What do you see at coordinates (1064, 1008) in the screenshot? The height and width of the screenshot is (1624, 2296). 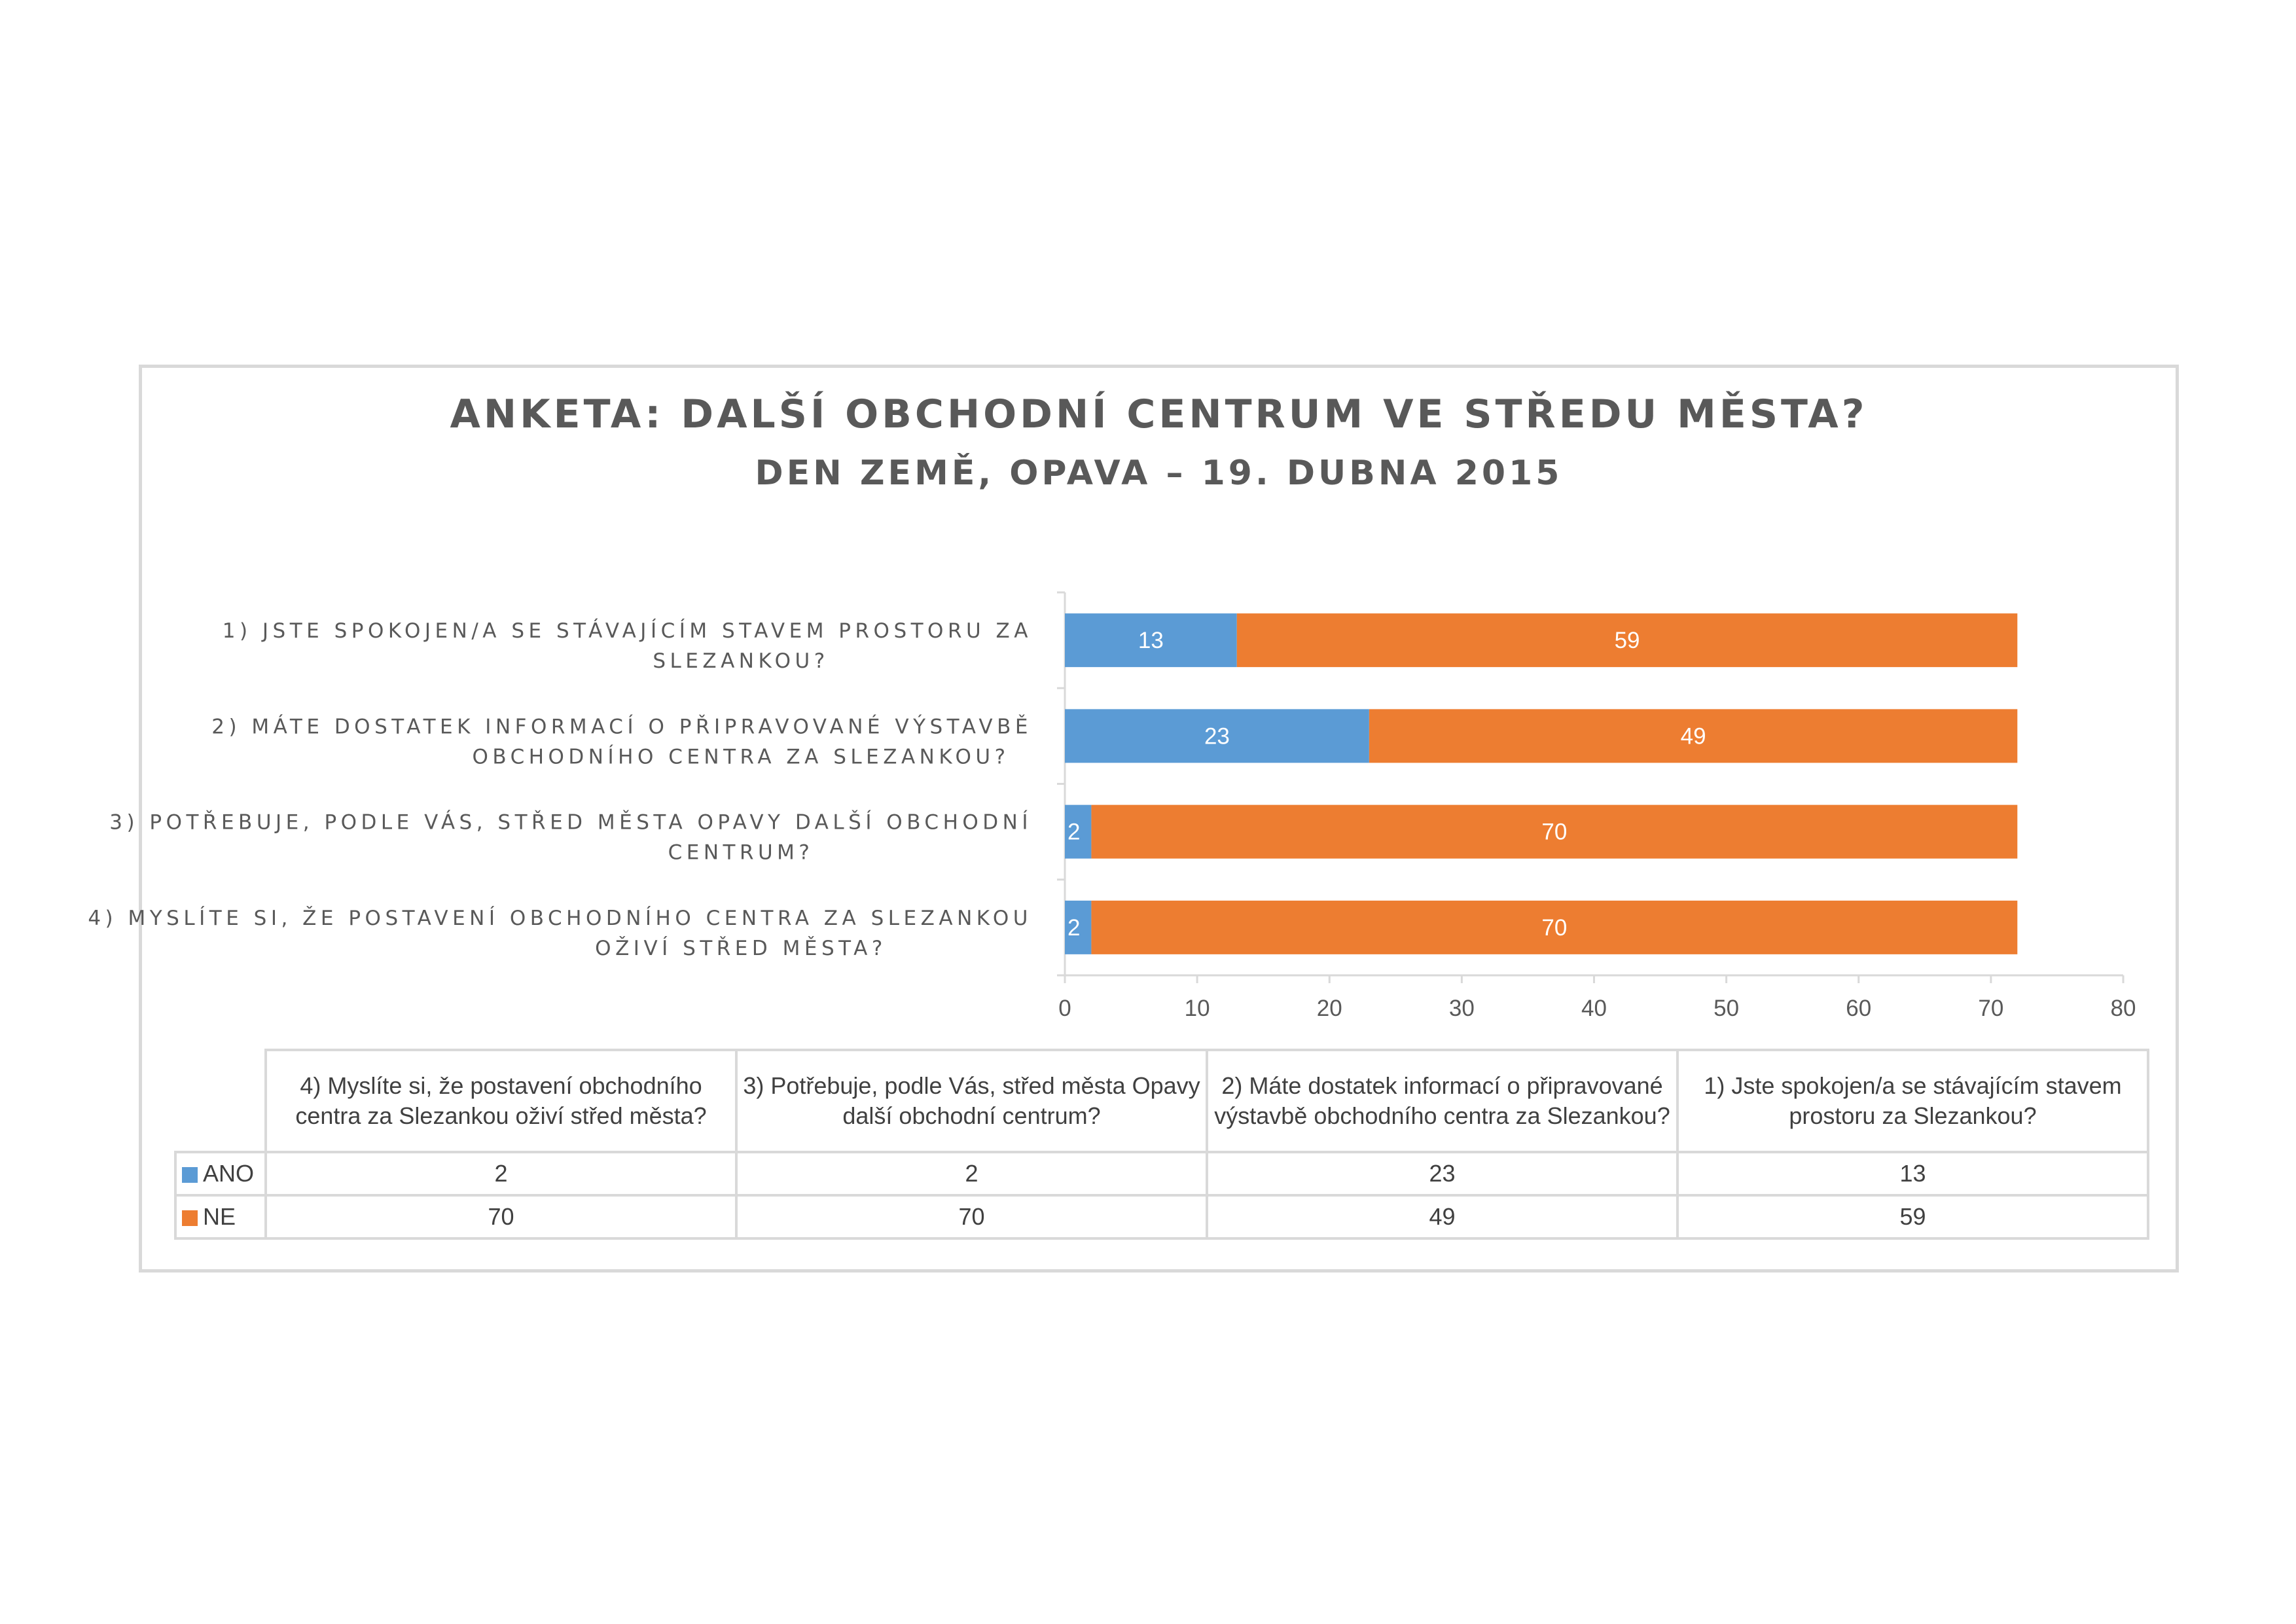 I see `x-tick-label: 0` at bounding box center [1064, 1008].